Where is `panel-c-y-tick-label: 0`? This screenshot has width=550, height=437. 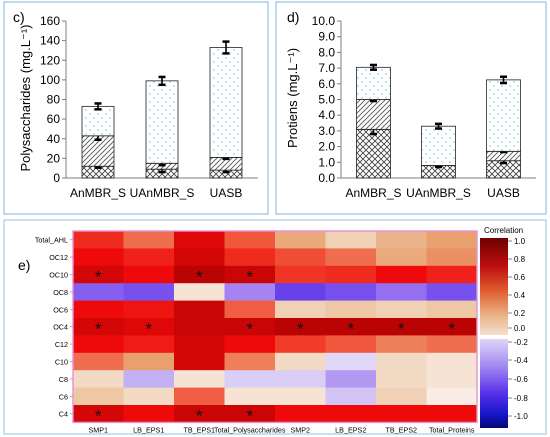 panel-c-y-tick-label: 0 is located at coordinates (56, 178).